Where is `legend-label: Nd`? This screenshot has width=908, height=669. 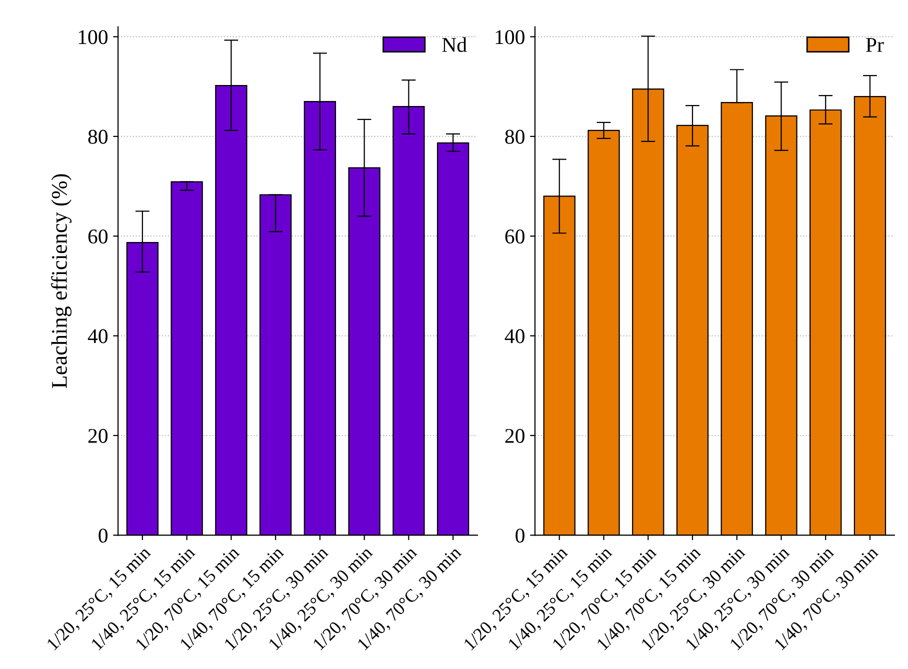 legend-label: Nd is located at coordinates (454, 44).